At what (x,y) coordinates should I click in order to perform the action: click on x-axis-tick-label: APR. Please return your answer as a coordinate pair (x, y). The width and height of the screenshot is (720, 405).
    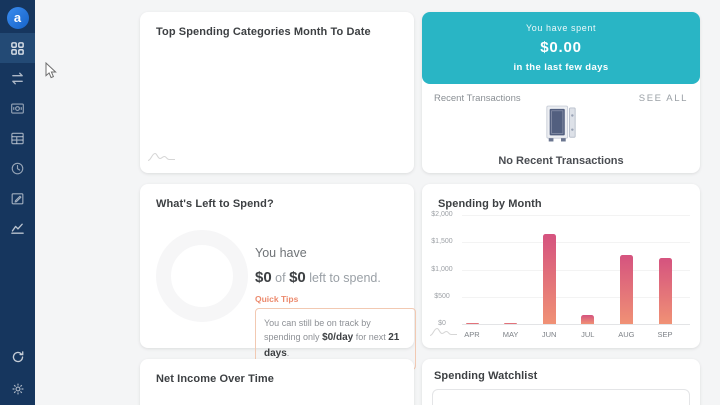
    Looking at the image, I should click on (472, 334).